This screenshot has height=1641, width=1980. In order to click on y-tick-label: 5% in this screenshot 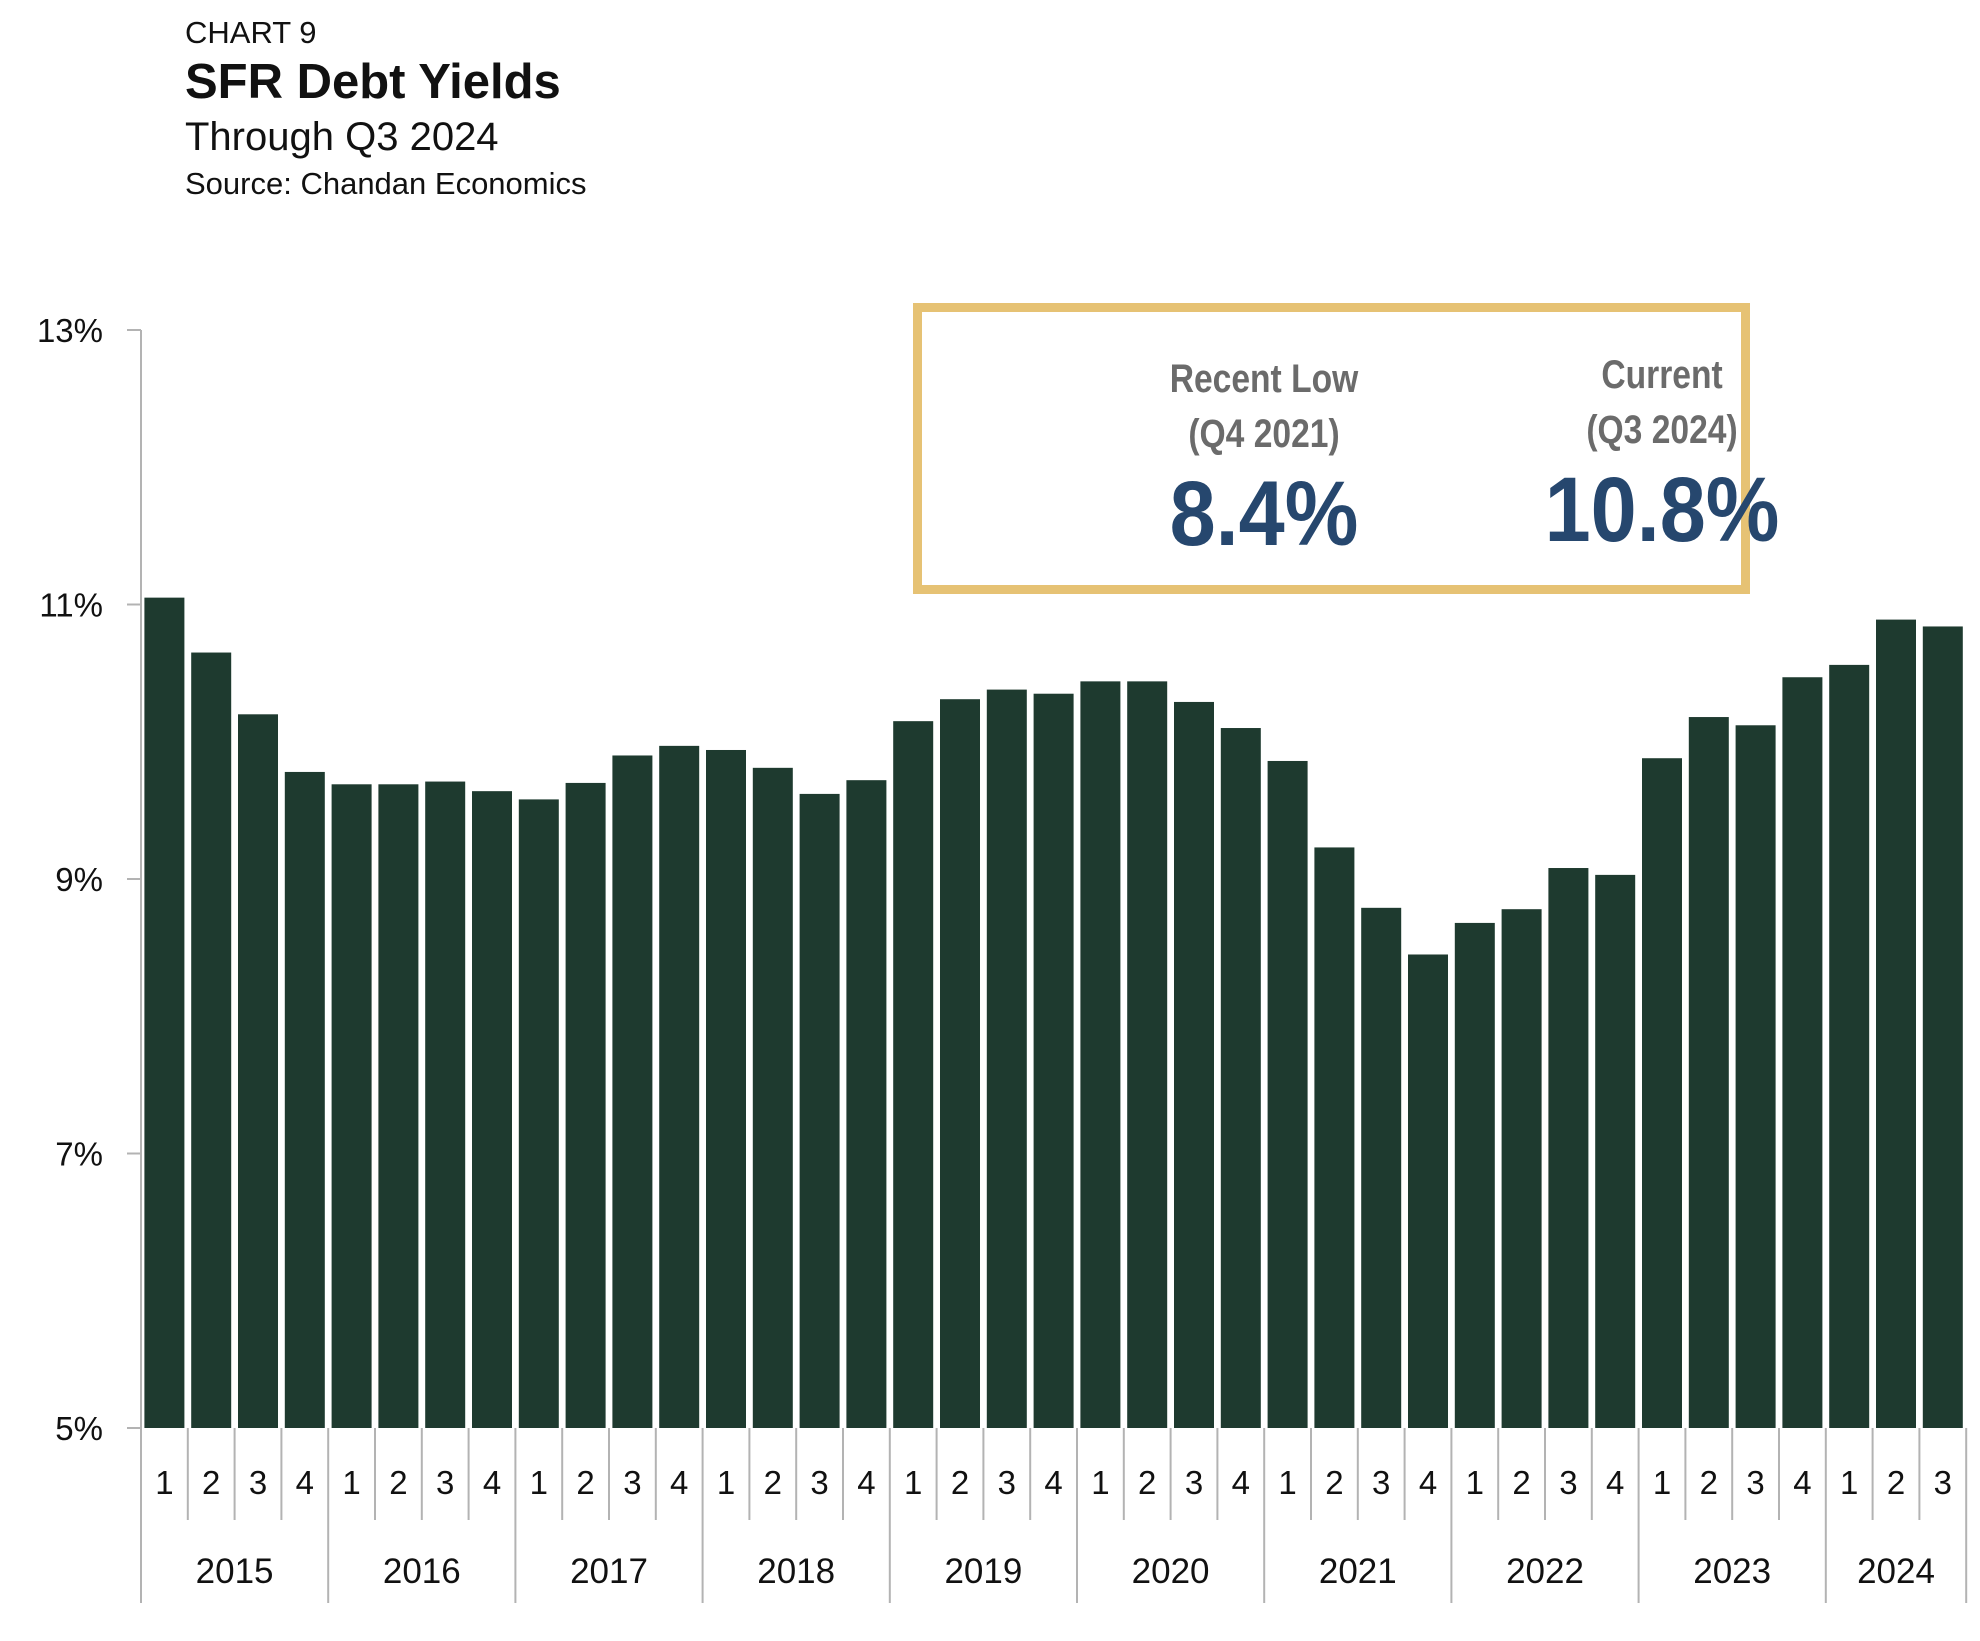, I will do `click(79, 1428)`.